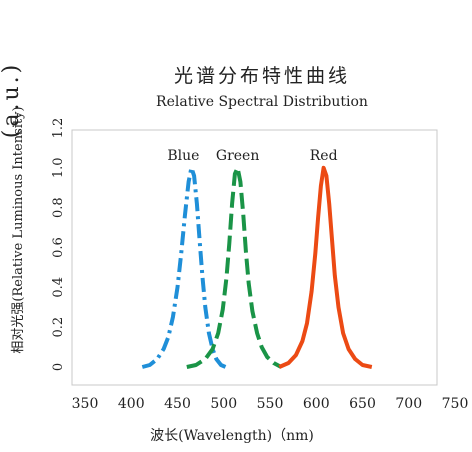 This screenshot has height=452, width=472. Describe the element at coordinates (58, 167) in the screenshot. I see `y-tick-label: 1.0` at that location.